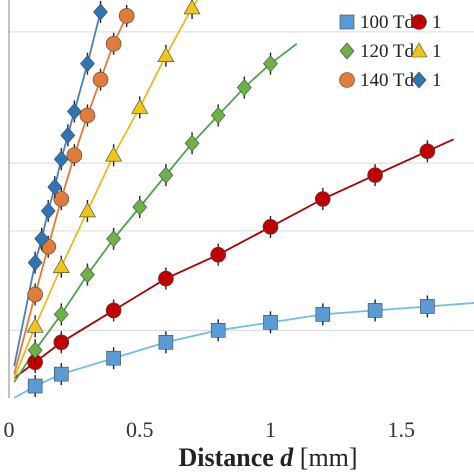  Describe the element at coordinates (387, 80) in the screenshot. I see `legend-label-4: 140 Td` at that location.